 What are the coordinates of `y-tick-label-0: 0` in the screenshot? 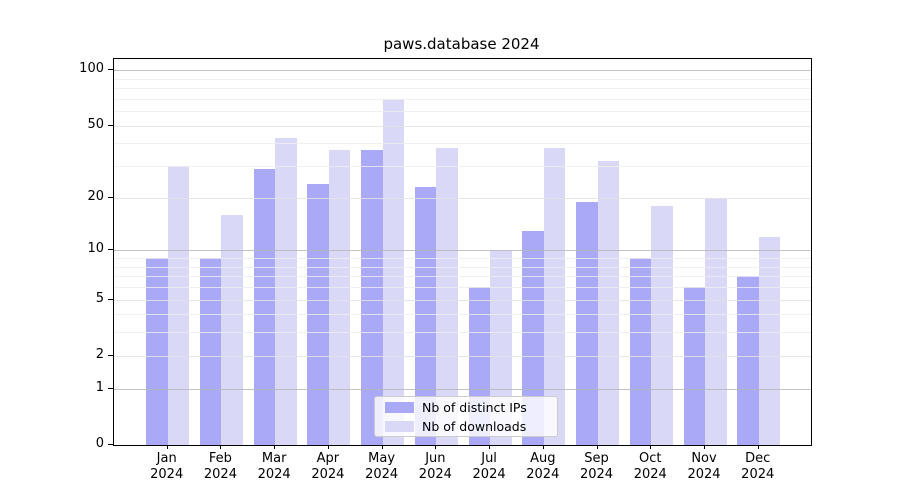 It's located at (99, 443).